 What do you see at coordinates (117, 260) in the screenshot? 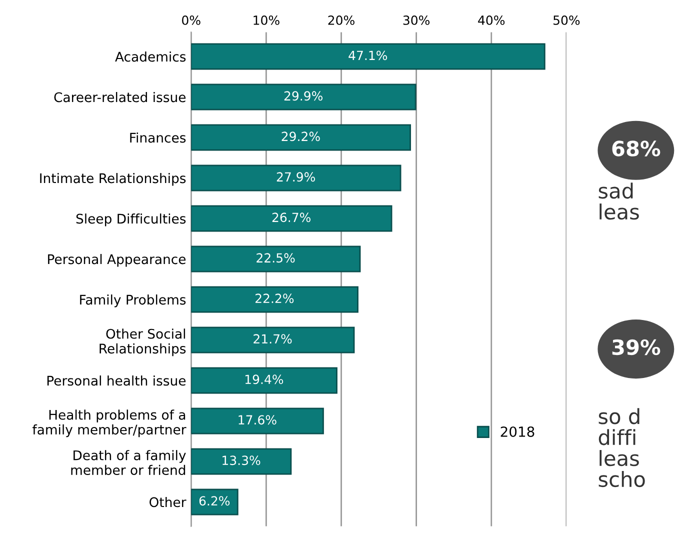
I see `y-tick-label: Personal Appearance` at bounding box center [117, 260].